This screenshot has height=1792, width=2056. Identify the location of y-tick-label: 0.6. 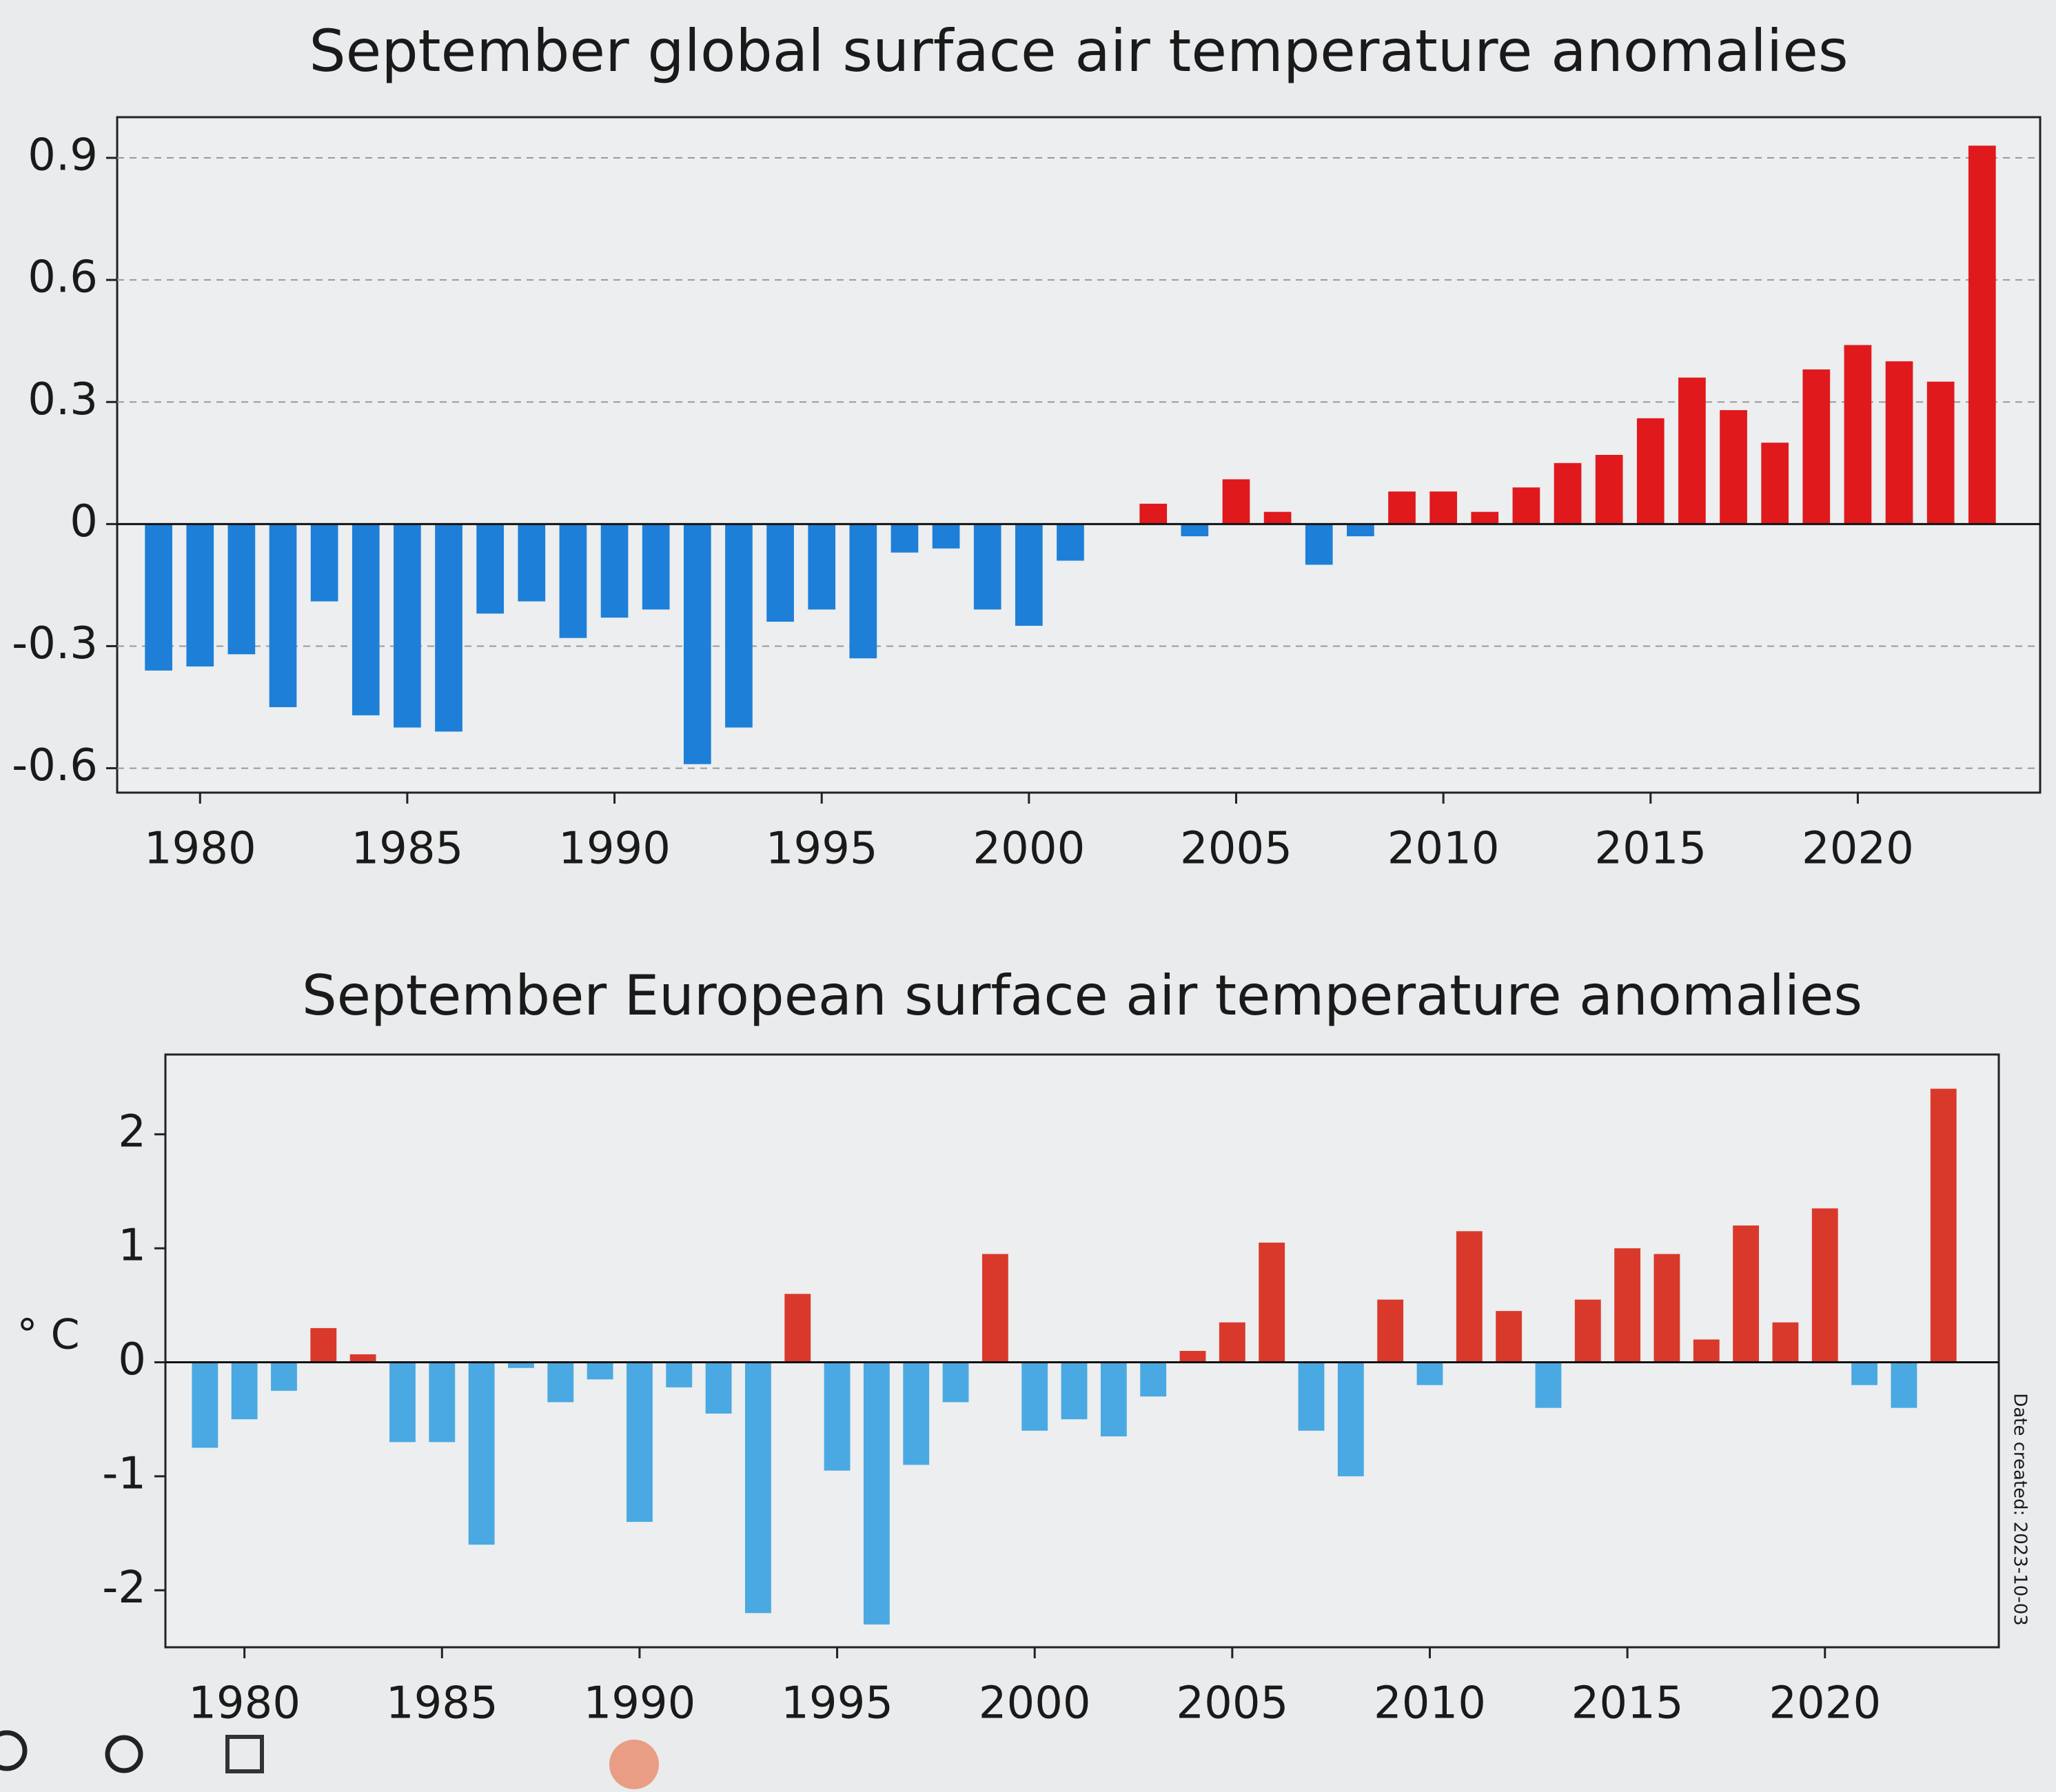
(63, 277).